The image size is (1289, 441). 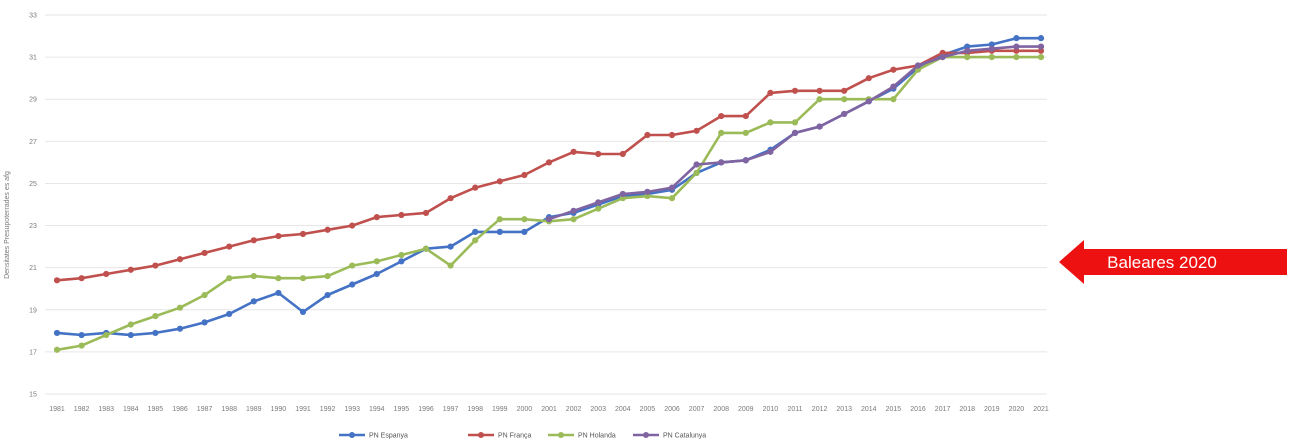 I want to click on x-tick-label: 1995, so click(x=402, y=409).